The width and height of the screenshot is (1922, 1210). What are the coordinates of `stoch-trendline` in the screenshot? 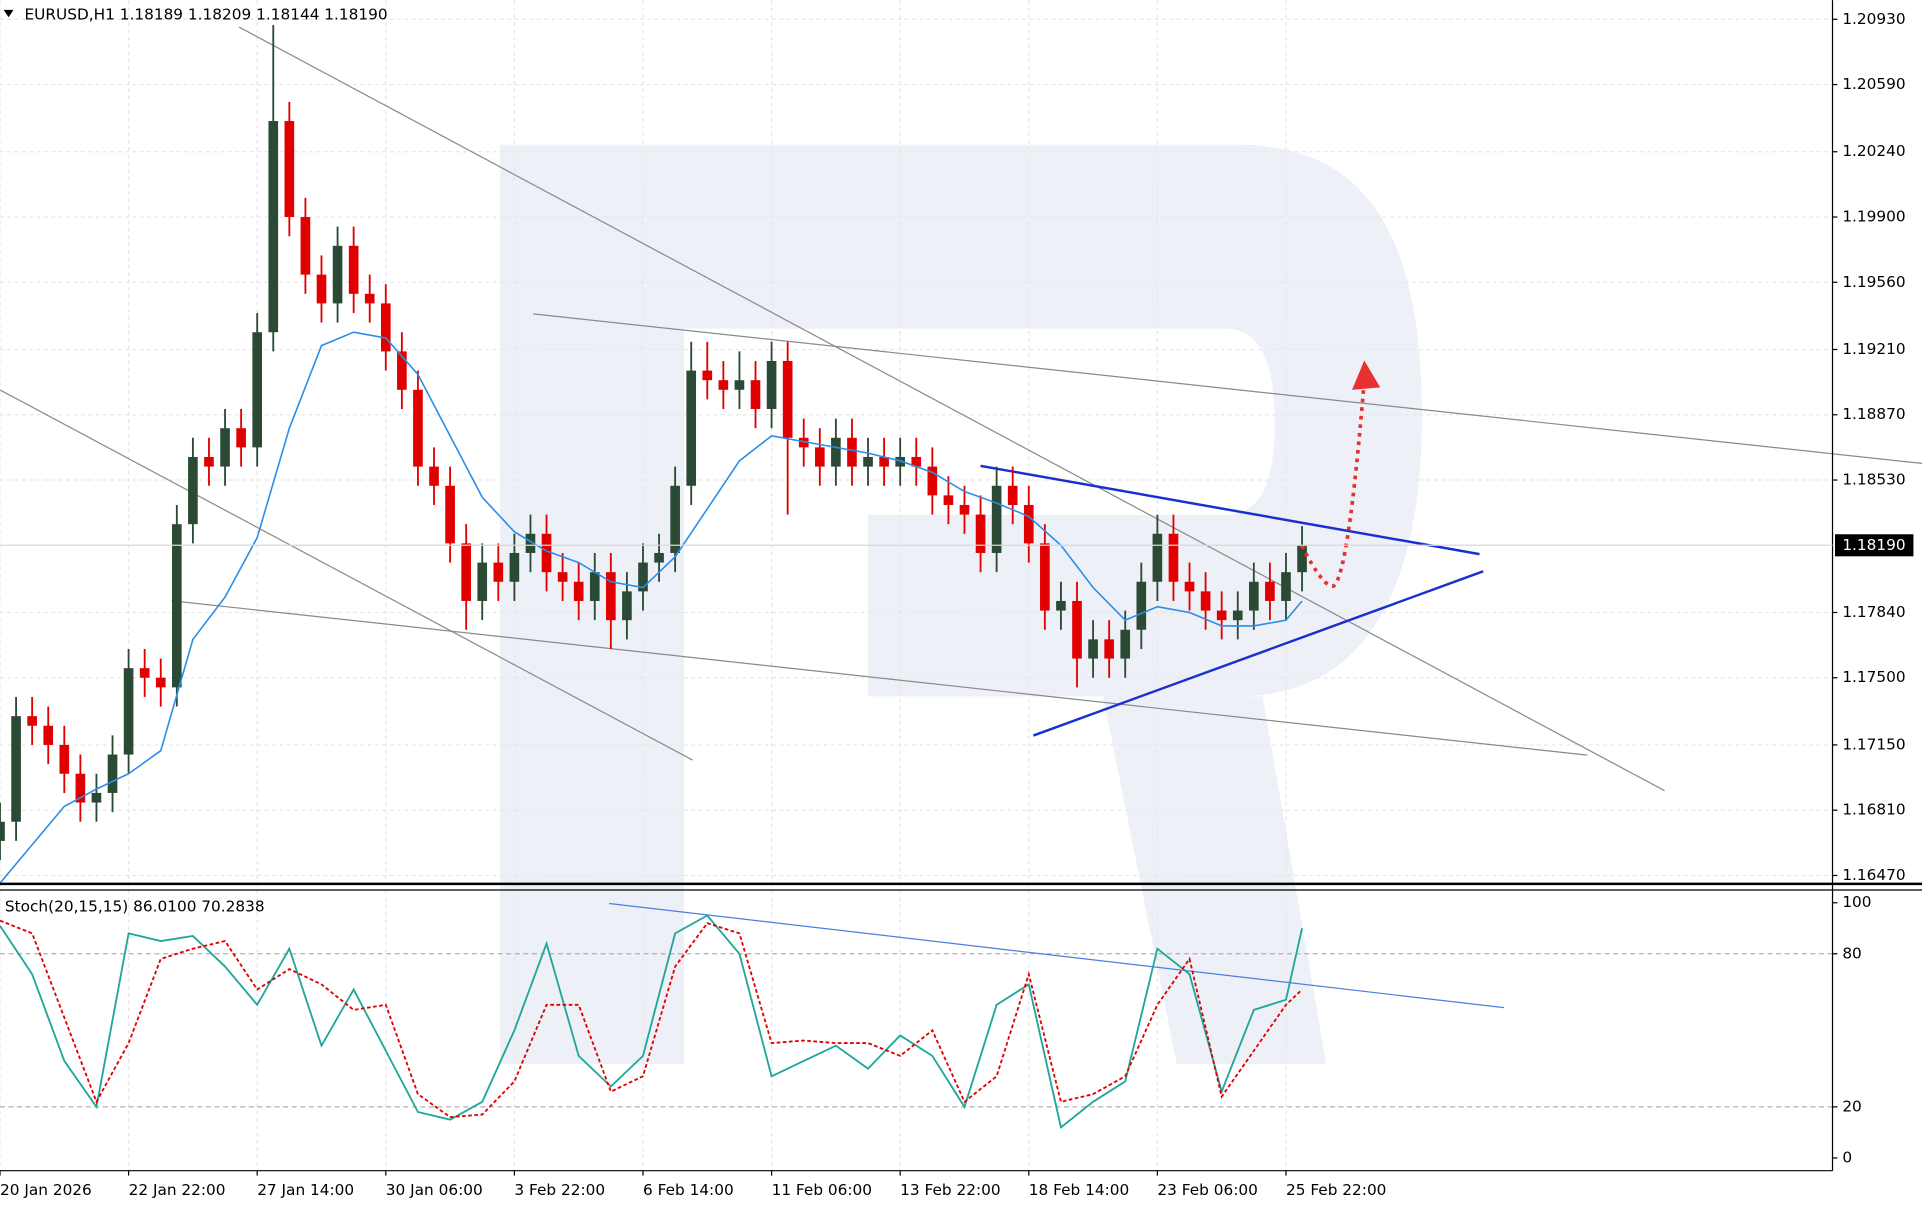 It's located at (1057, 955).